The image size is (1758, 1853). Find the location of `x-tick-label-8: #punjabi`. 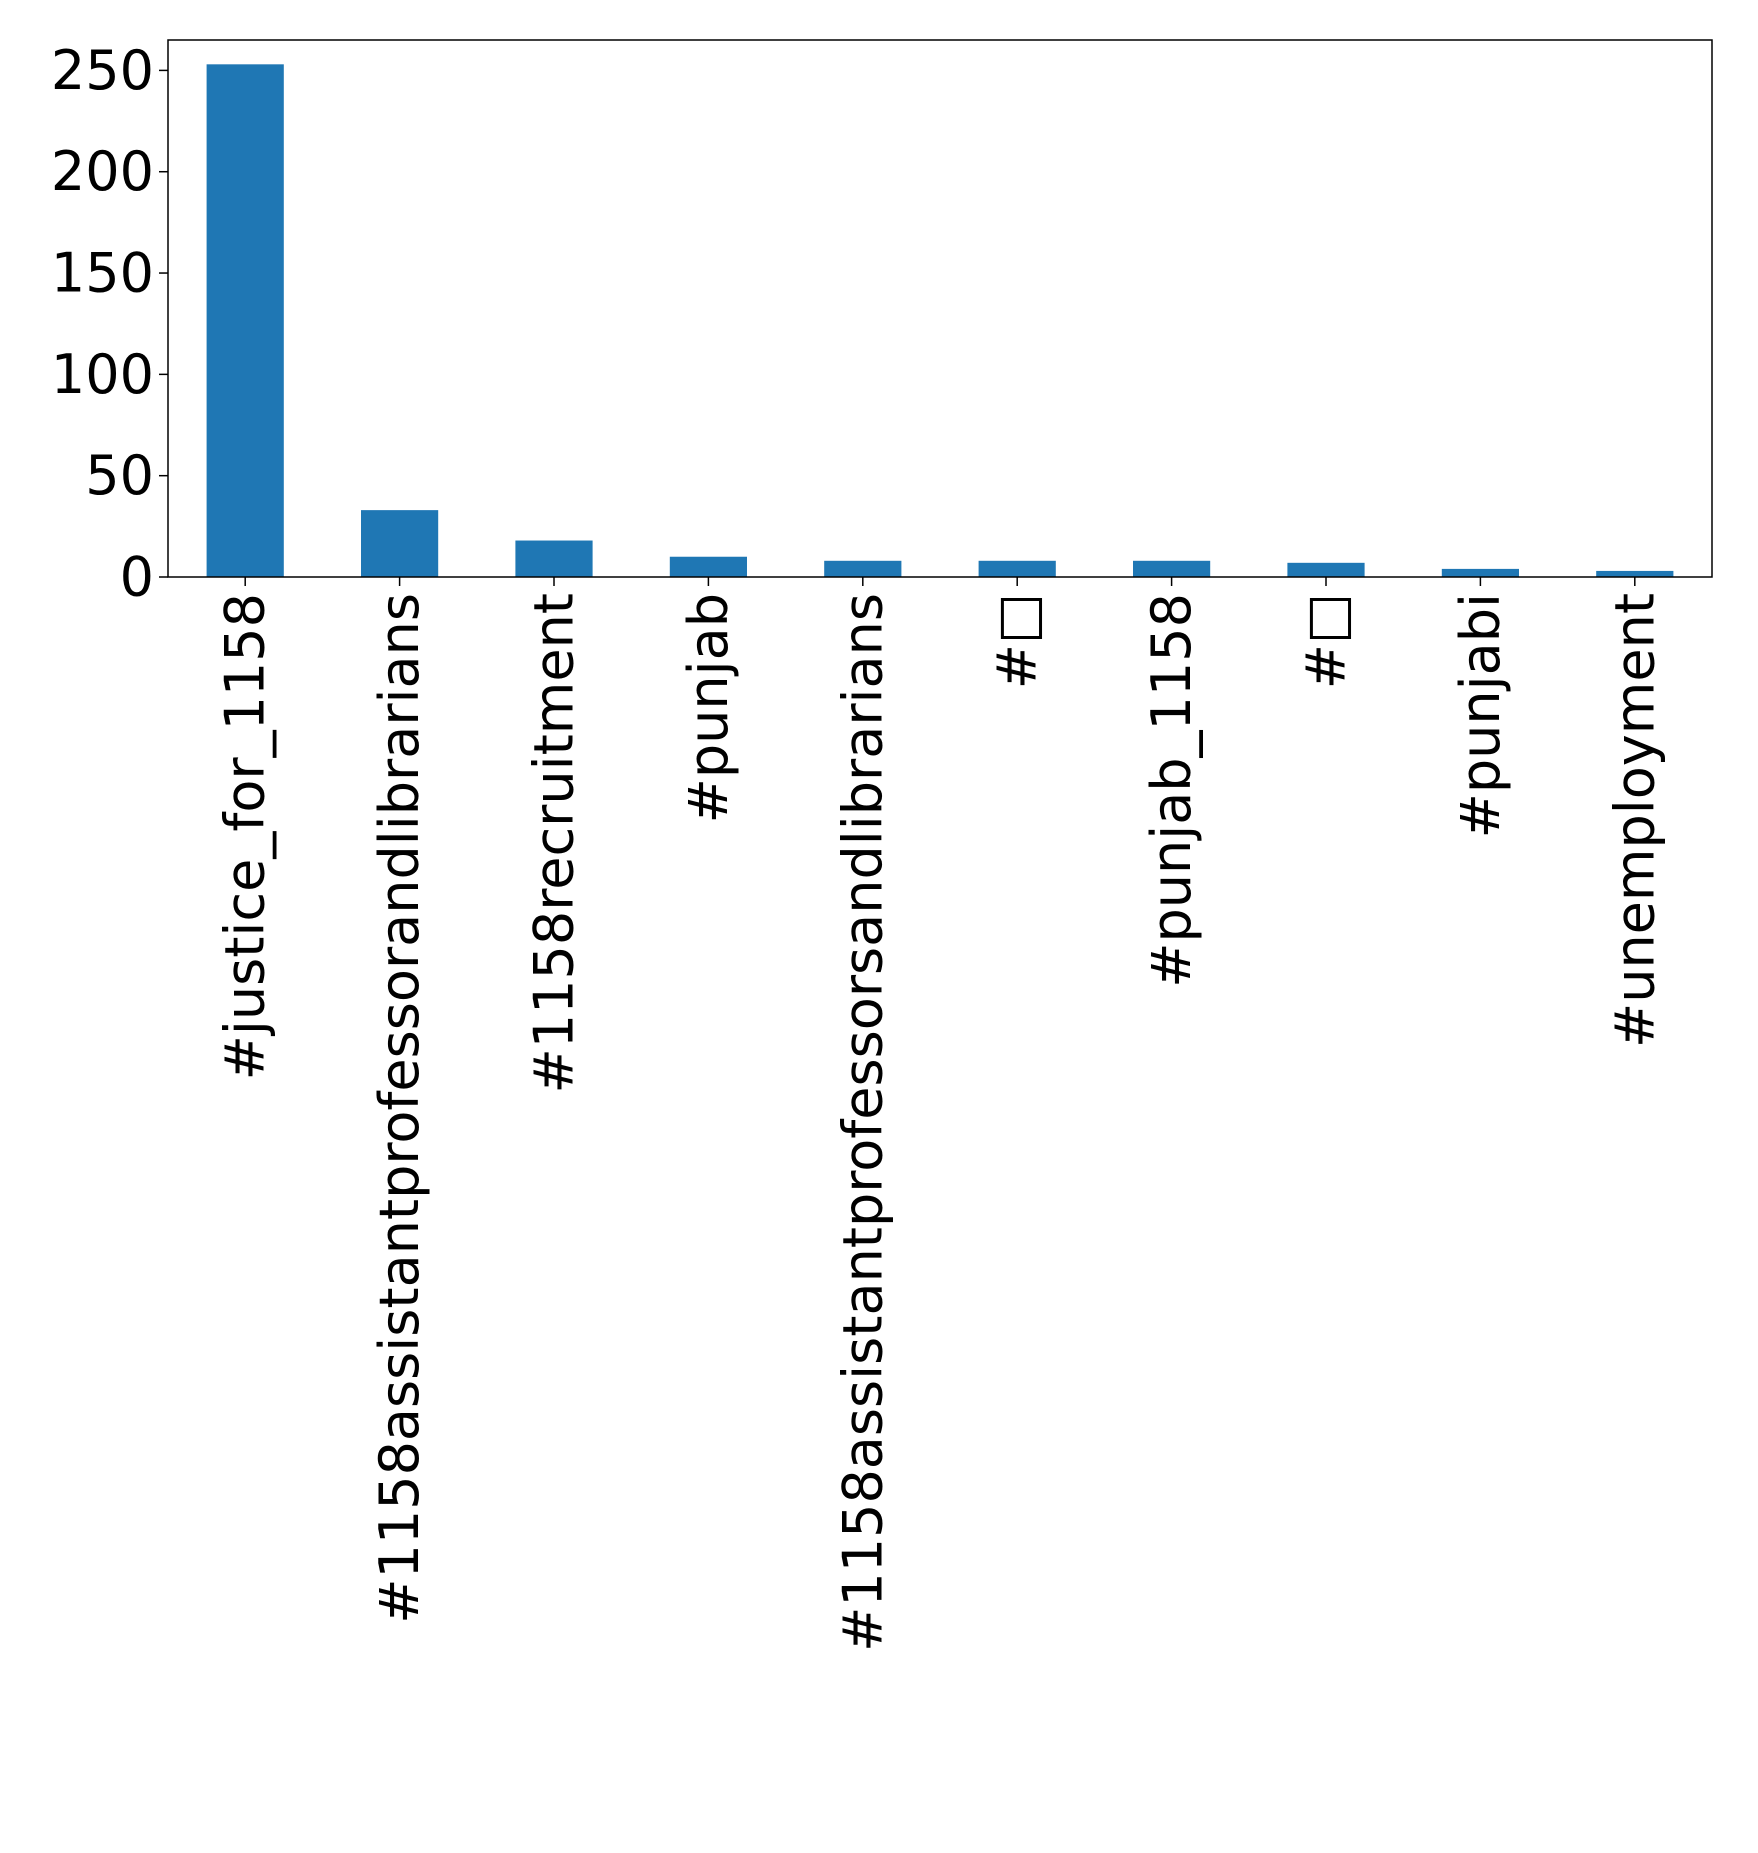

x-tick-label-8: #punjabi is located at coordinates (1480, 715).